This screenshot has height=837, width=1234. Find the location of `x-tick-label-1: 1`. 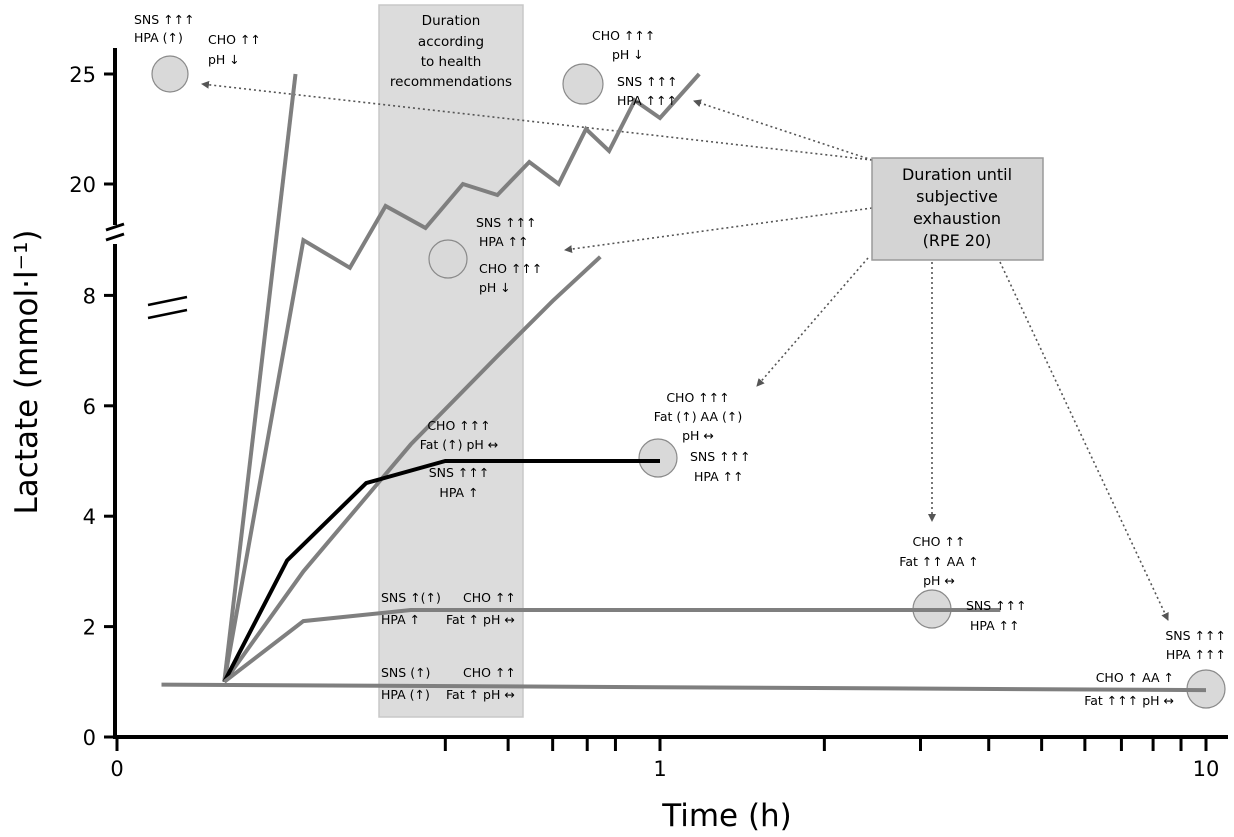

x-tick-label-1: 1 is located at coordinates (659, 769).